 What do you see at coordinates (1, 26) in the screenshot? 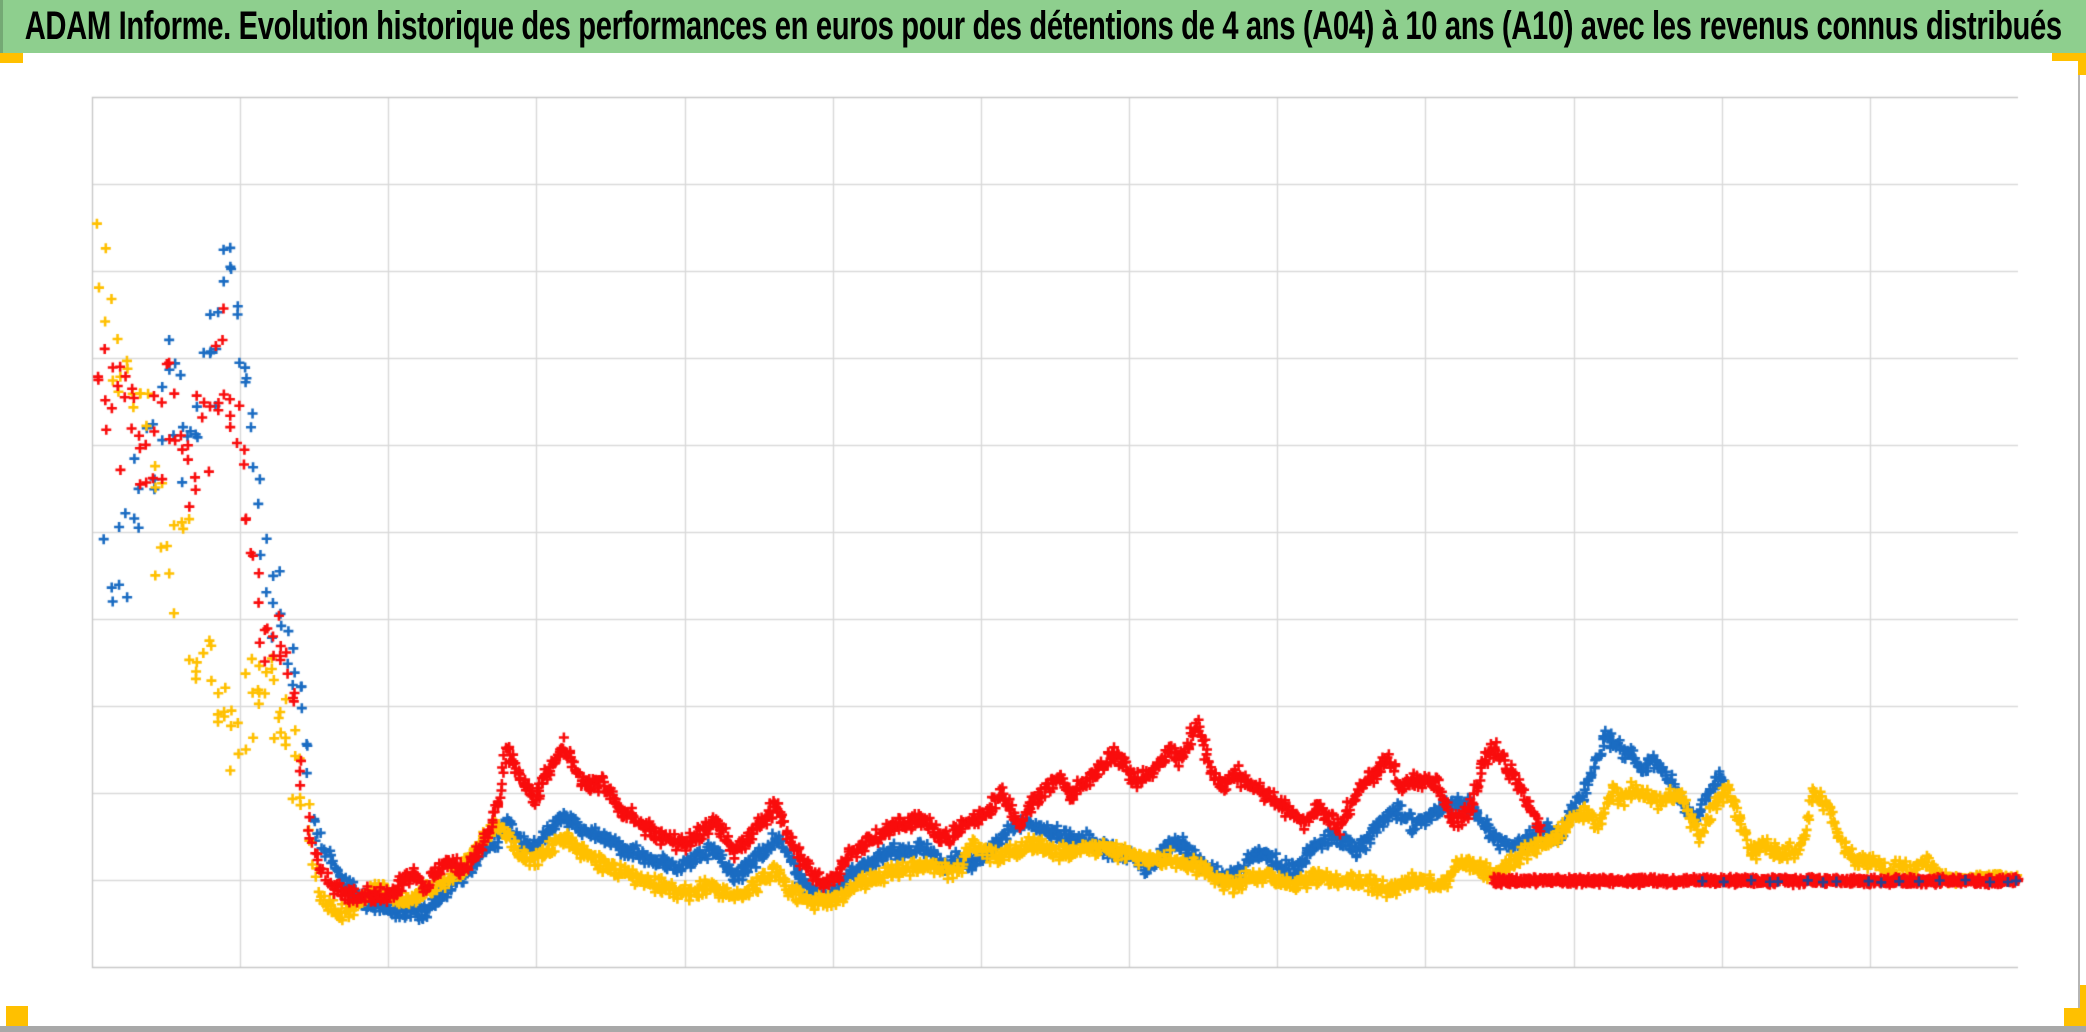
I see `title-bar-left-edge` at bounding box center [1, 26].